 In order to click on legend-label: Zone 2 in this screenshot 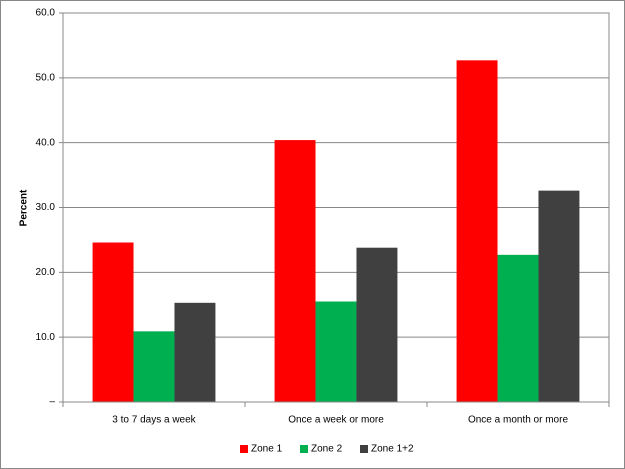, I will do `click(327, 449)`.